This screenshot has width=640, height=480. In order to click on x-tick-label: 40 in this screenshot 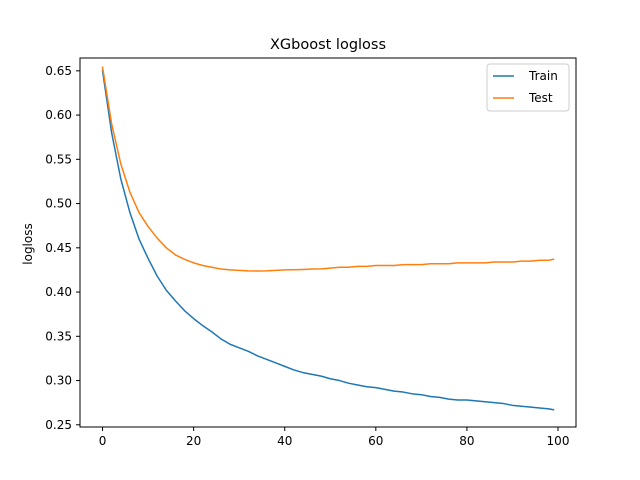, I will do `click(284, 441)`.